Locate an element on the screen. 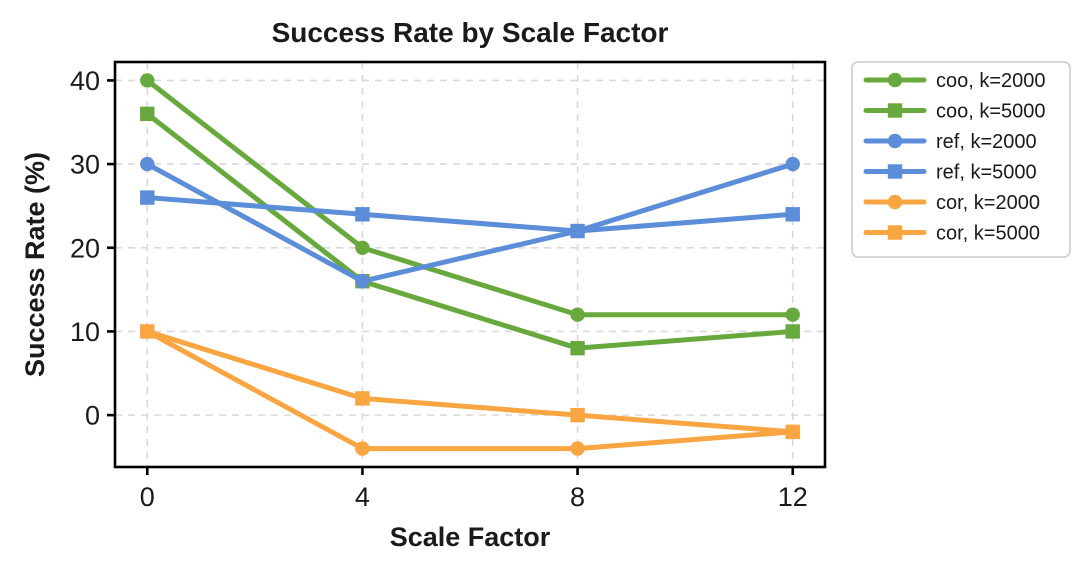 The width and height of the screenshot is (1078, 585). legend-item: coo, k=2000 is located at coordinates (954, 81).